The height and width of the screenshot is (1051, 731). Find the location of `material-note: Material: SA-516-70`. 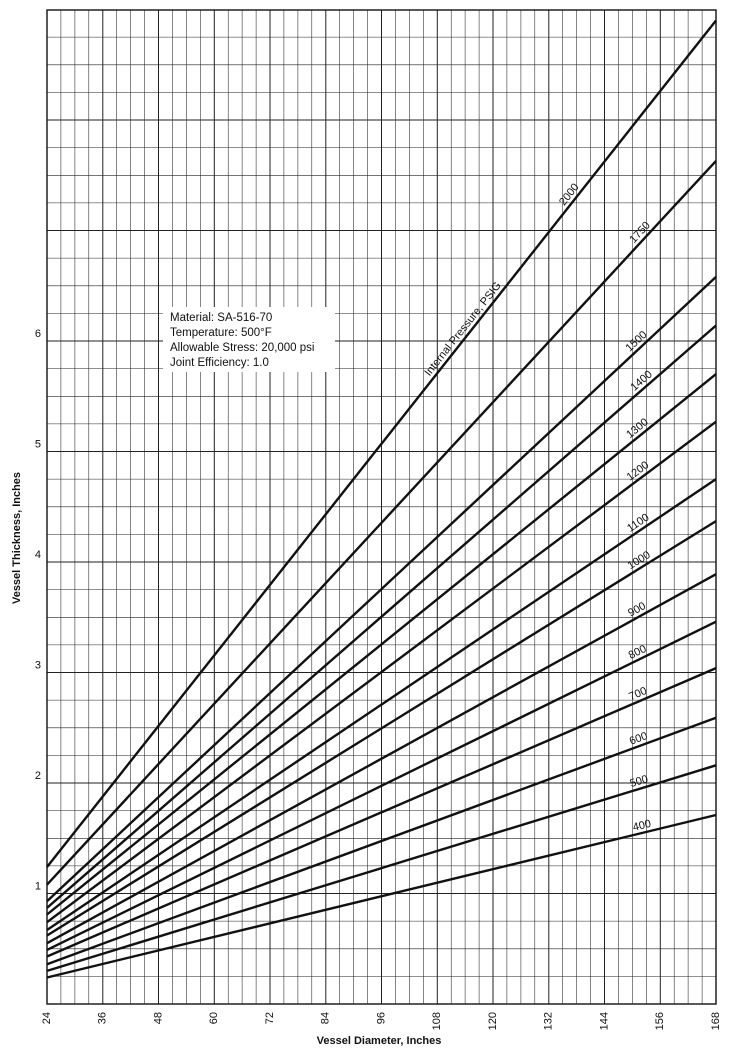

material-note: Material: SA-516-70 is located at coordinates (221, 318).